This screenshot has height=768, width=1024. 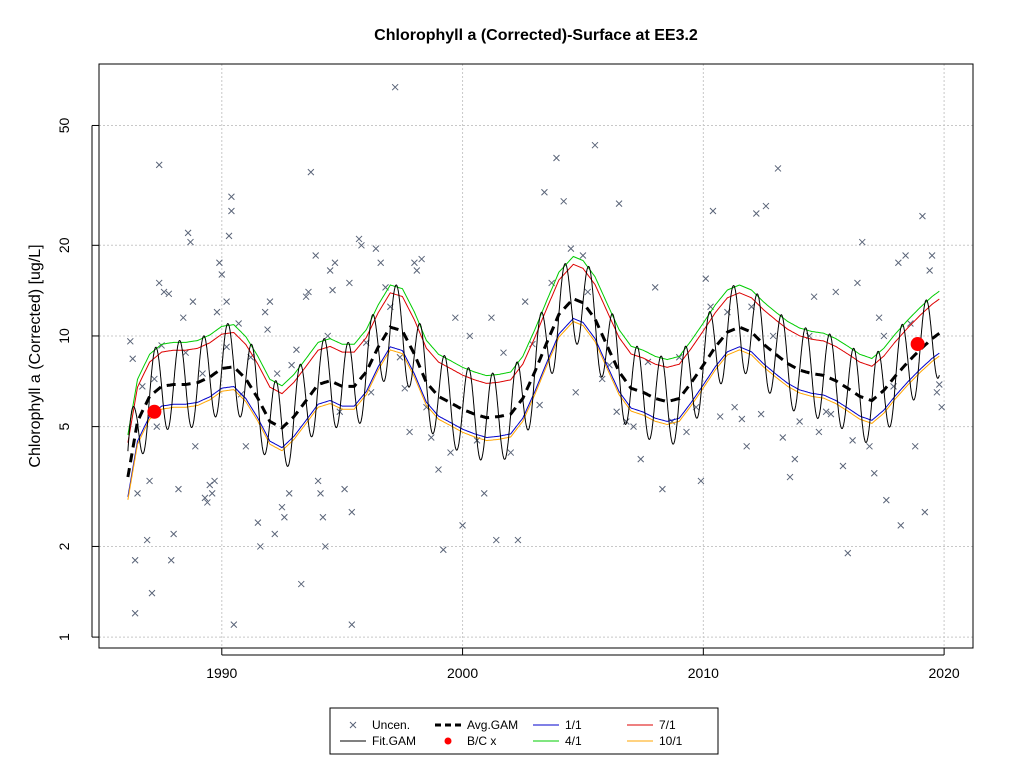 I want to click on legend-item: Avg.GAM, so click(x=476, y=725).